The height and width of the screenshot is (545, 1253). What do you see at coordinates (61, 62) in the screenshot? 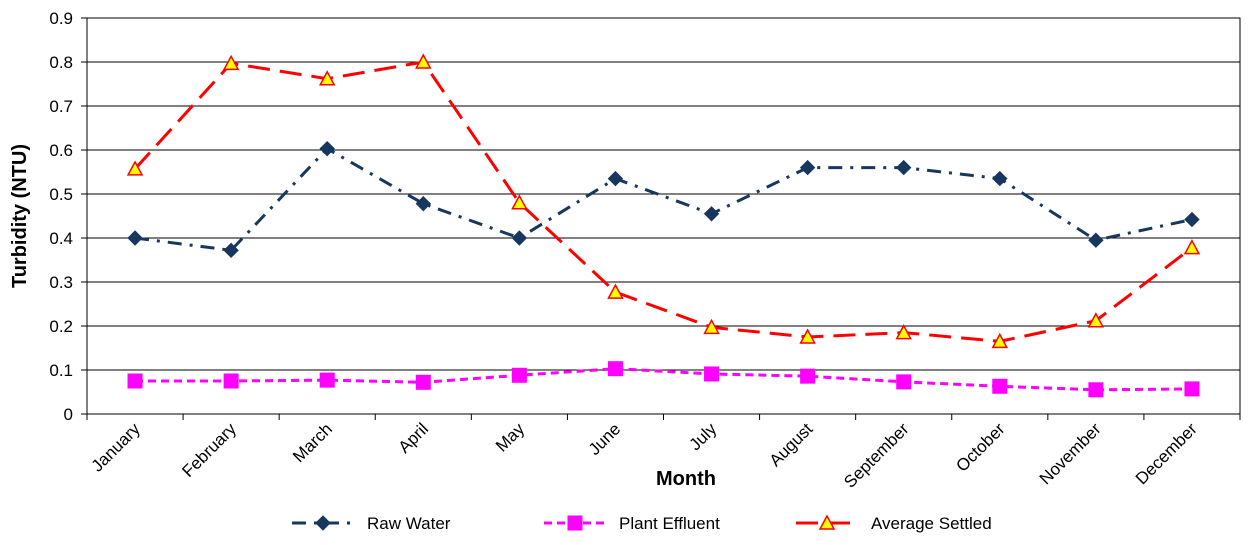
I see `y-tick-label: 0.8` at bounding box center [61, 62].